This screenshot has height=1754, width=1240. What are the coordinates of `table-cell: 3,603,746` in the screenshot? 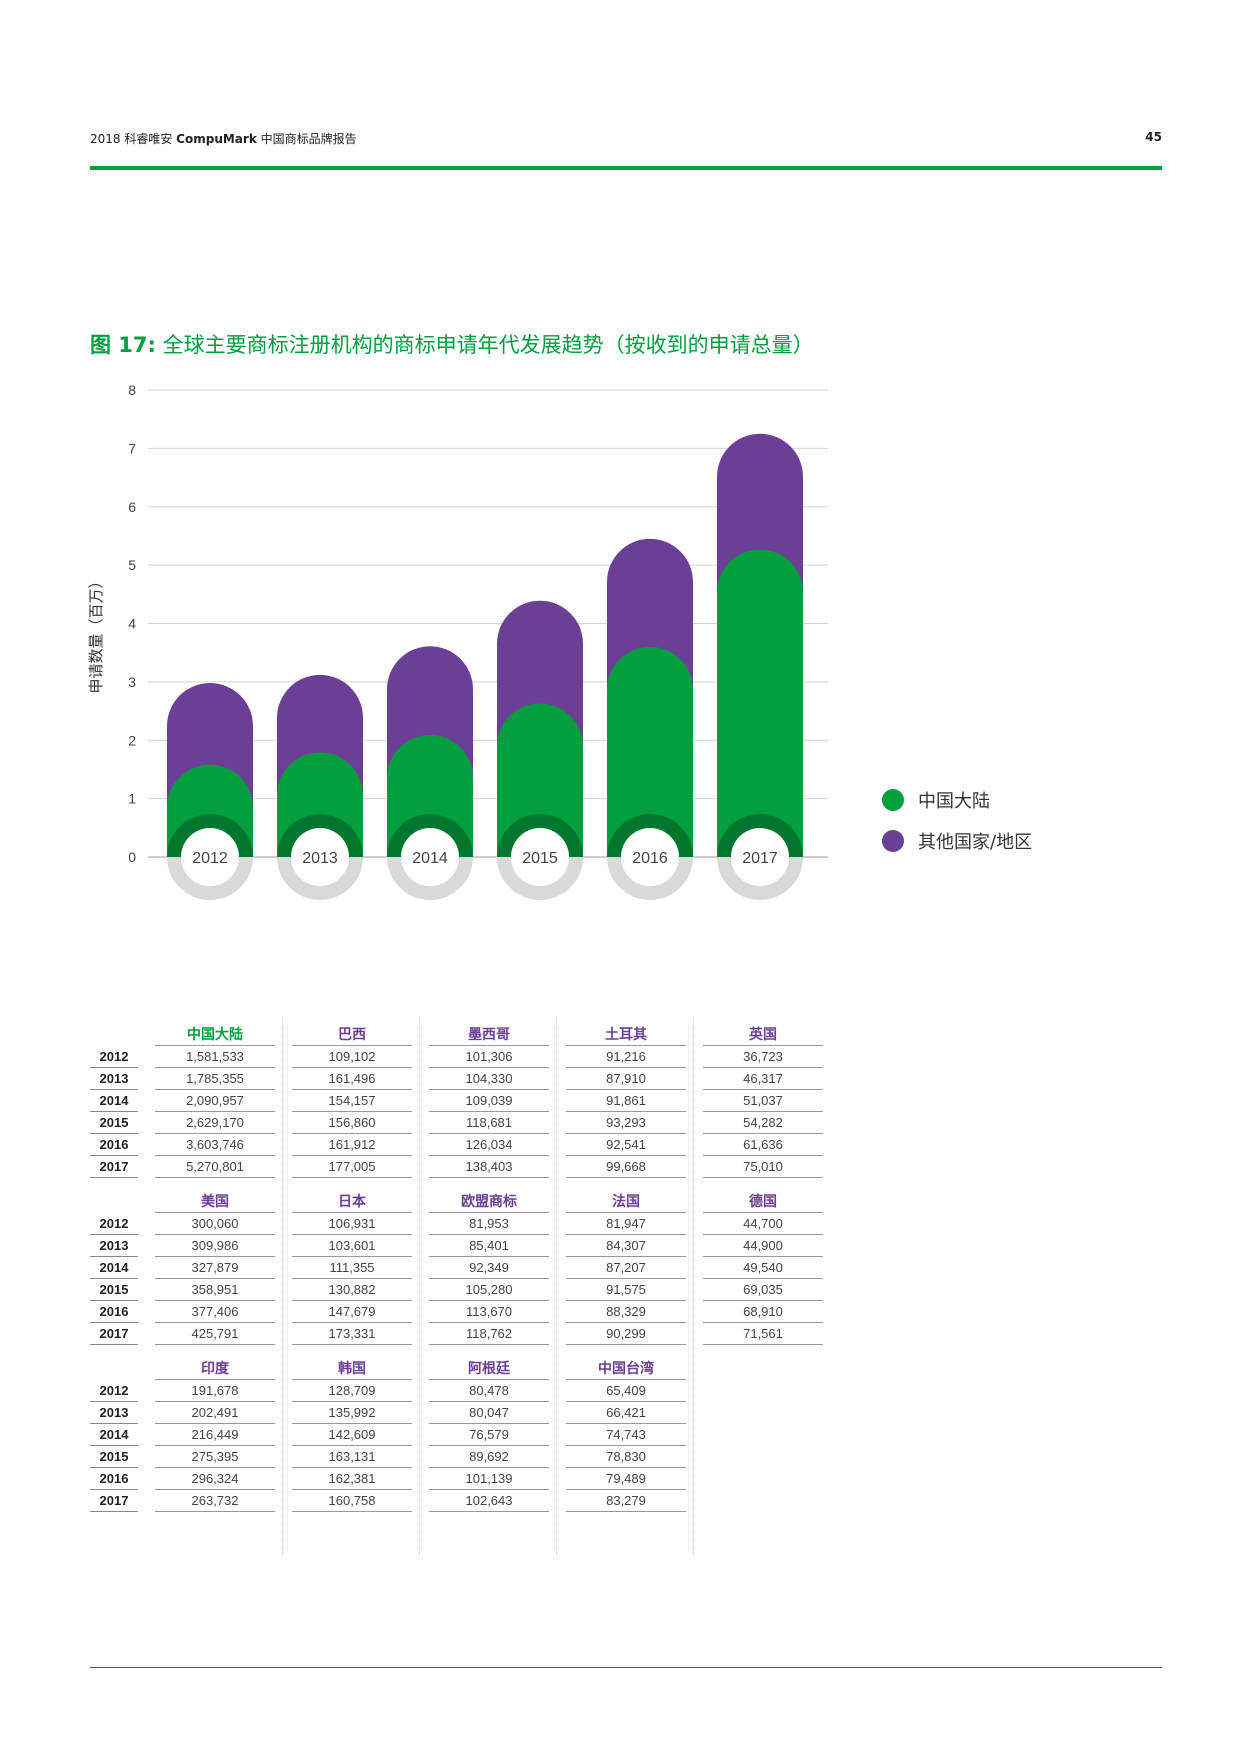 It's located at (215, 1145).